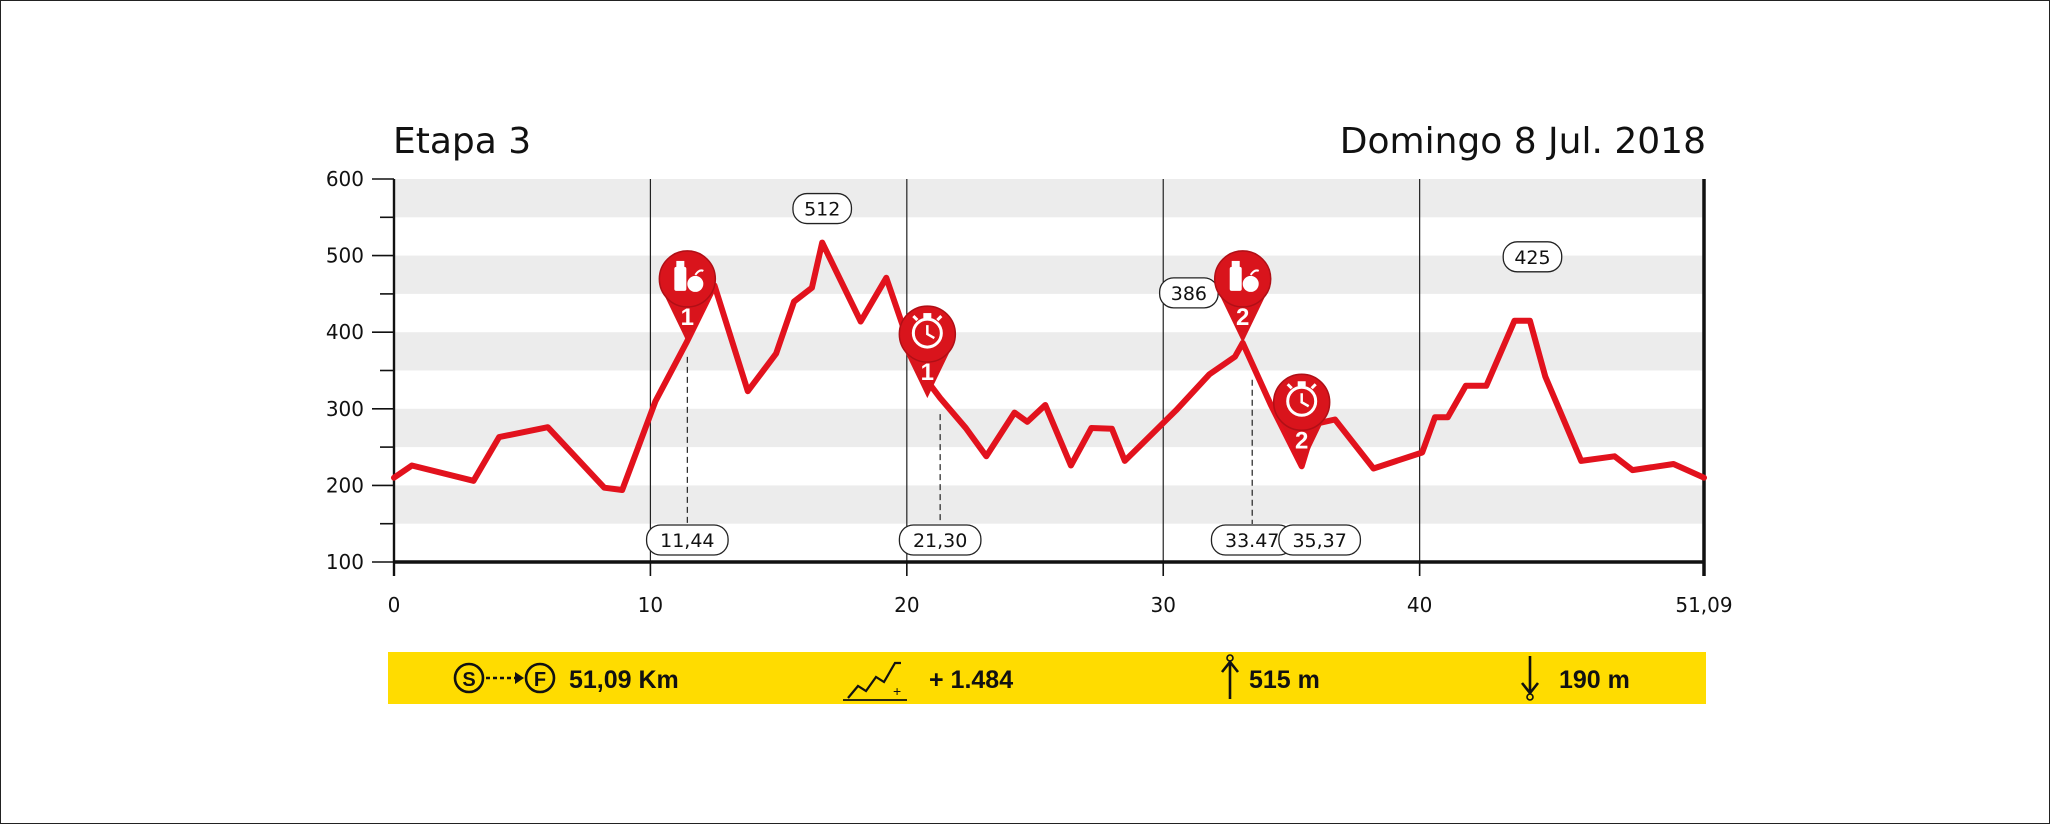 The height and width of the screenshot is (824, 2050). Describe the element at coordinates (1284, 680) in the screenshot. I see `max-altitude: 515 m` at that location.